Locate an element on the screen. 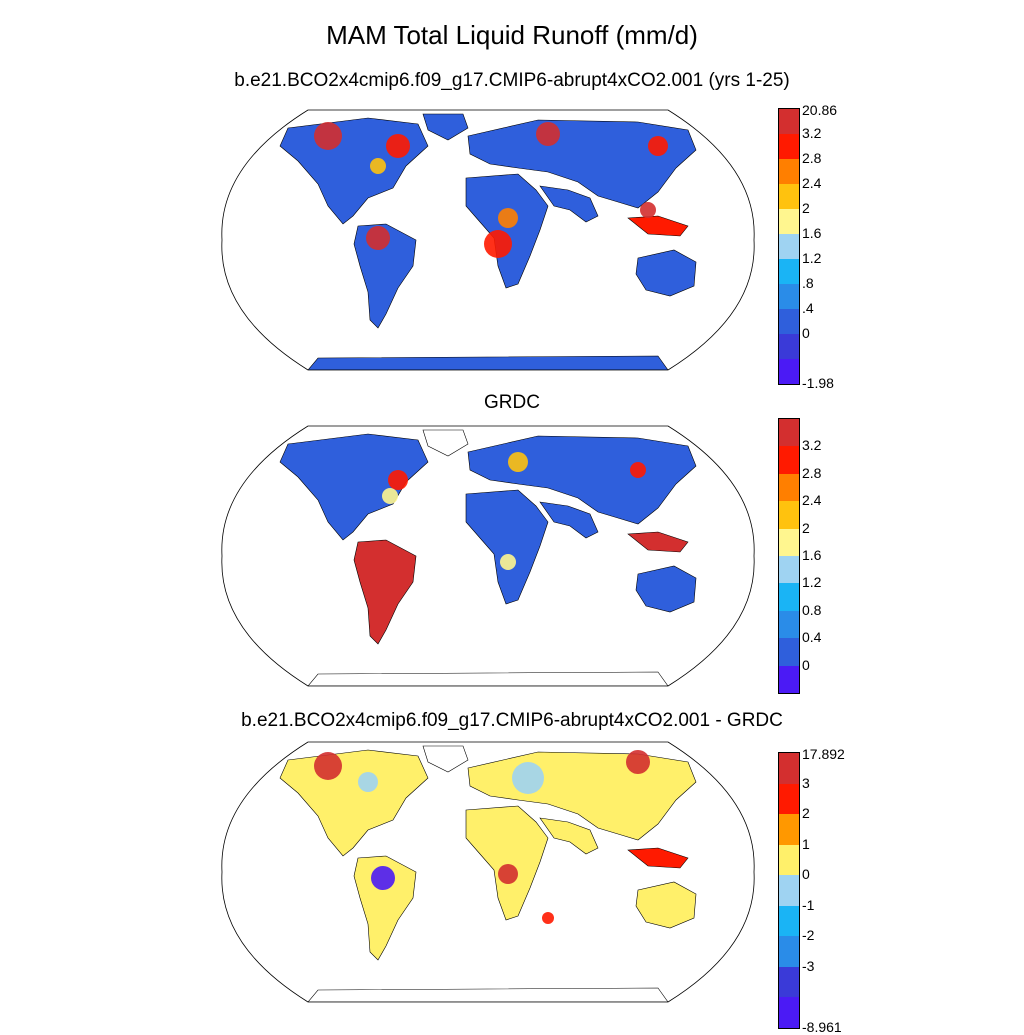 This screenshot has width=1024, height=1035. colorbar-tick-label: -2 is located at coordinates (808, 935).